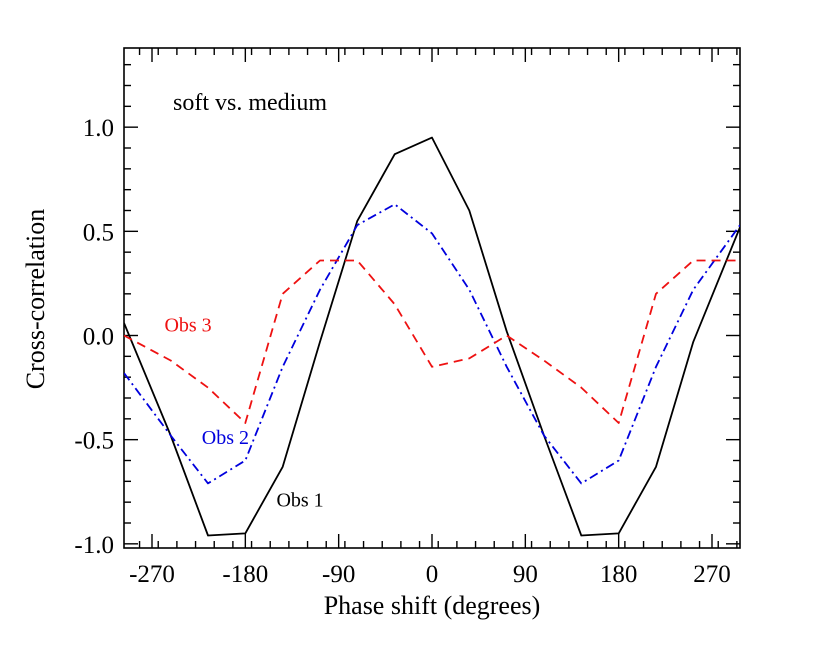 Image resolution: width=830 pixels, height=648 pixels. I want to click on y-tick-label: 0.5, so click(98, 232).